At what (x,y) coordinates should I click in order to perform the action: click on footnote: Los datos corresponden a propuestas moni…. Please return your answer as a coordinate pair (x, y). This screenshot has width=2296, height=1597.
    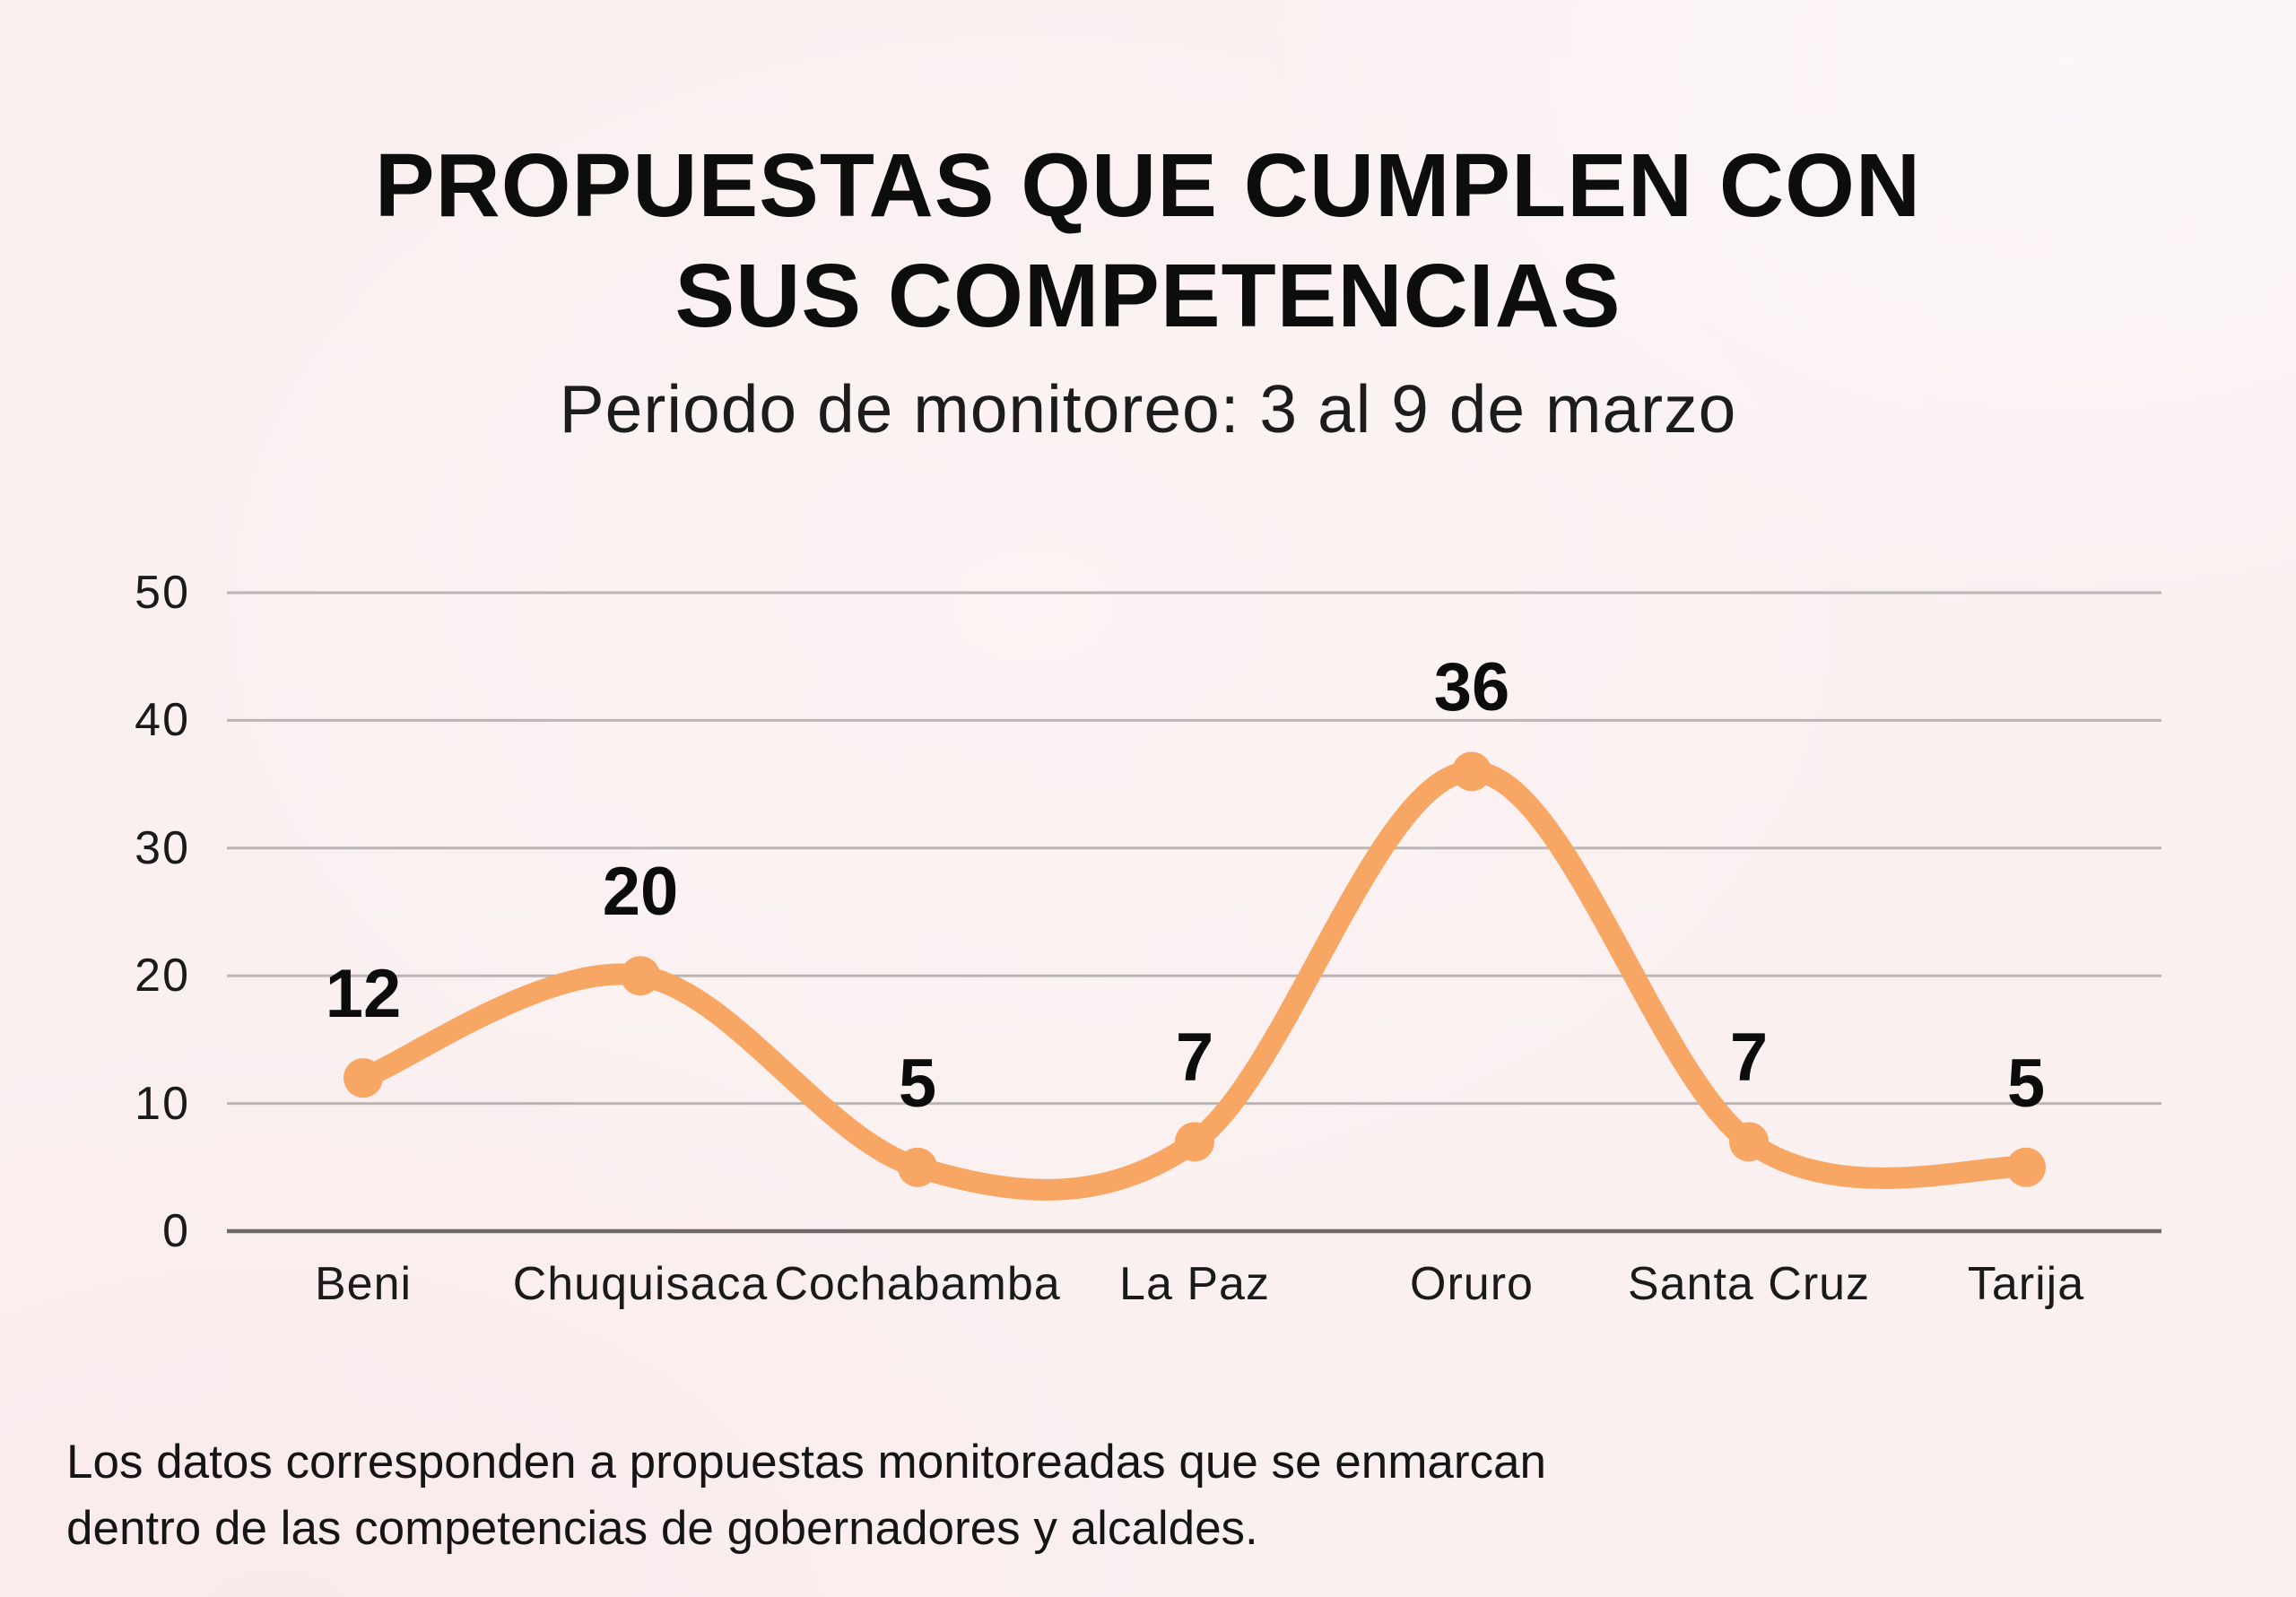
    Looking at the image, I should click on (806, 1495).